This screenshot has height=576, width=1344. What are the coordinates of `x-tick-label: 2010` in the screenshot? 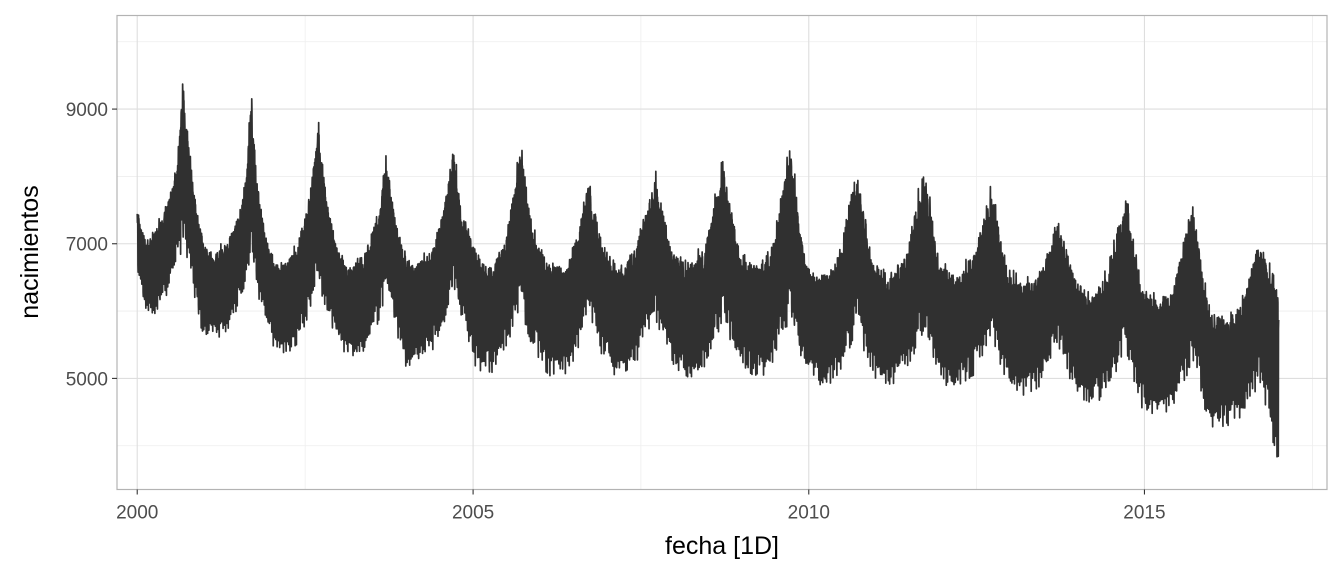 It's located at (809, 513).